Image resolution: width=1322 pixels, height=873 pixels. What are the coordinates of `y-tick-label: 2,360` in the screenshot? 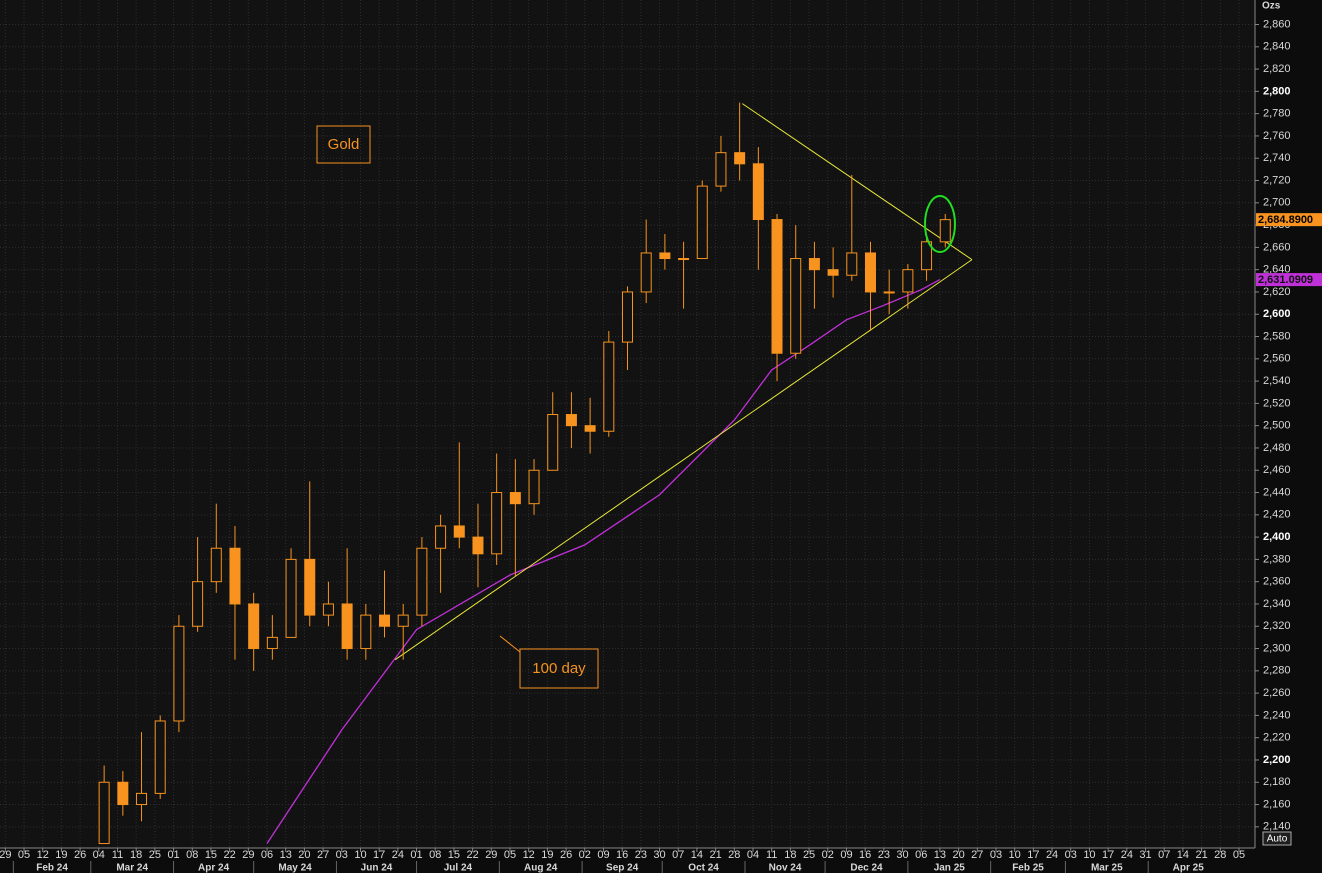 It's located at (1277, 582).